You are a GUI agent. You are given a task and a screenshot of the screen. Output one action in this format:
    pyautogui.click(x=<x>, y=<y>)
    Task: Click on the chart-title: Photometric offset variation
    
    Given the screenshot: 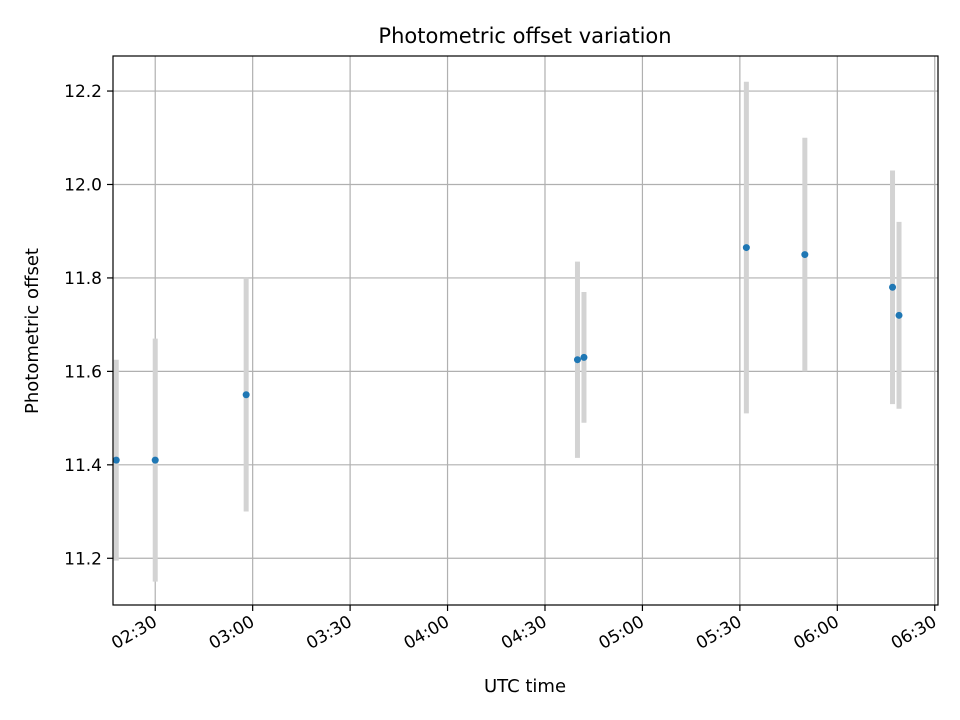 What is the action you would take?
    pyautogui.click(x=524, y=36)
    